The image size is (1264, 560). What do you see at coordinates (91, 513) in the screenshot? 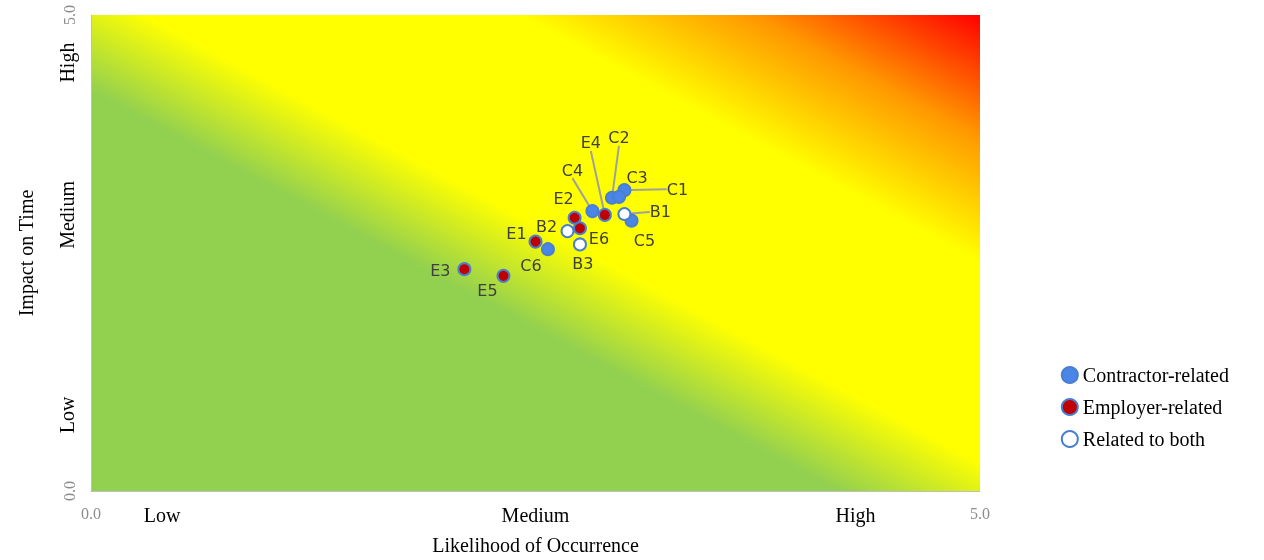
I see `x-tick-label: 0.0` at bounding box center [91, 513].